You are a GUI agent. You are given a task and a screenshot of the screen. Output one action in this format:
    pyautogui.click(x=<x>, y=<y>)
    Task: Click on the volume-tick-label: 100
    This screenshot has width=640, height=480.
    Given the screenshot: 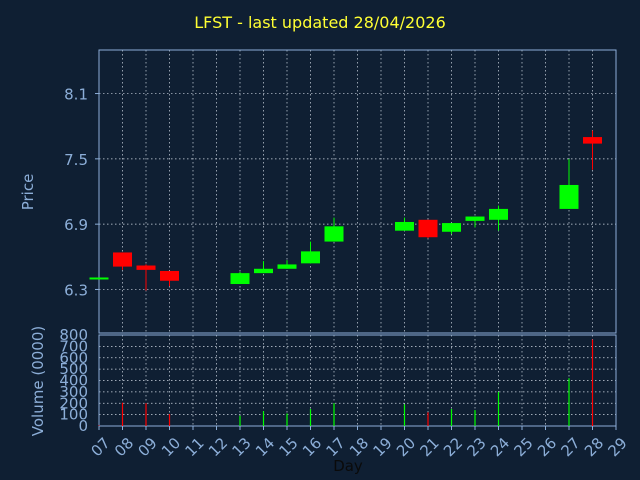 What is the action you would take?
    pyautogui.click(x=73, y=415)
    